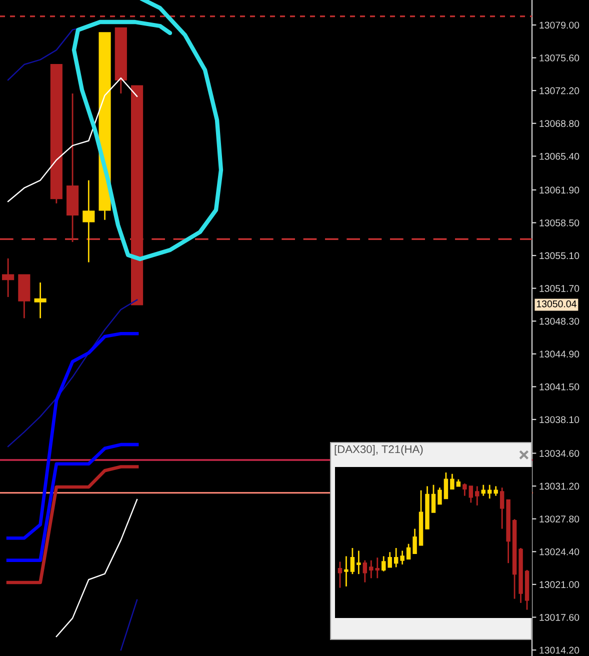  What do you see at coordinates (560, 58) in the screenshot?
I see `y-tick-label: 13075.60` at bounding box center [560, 58].